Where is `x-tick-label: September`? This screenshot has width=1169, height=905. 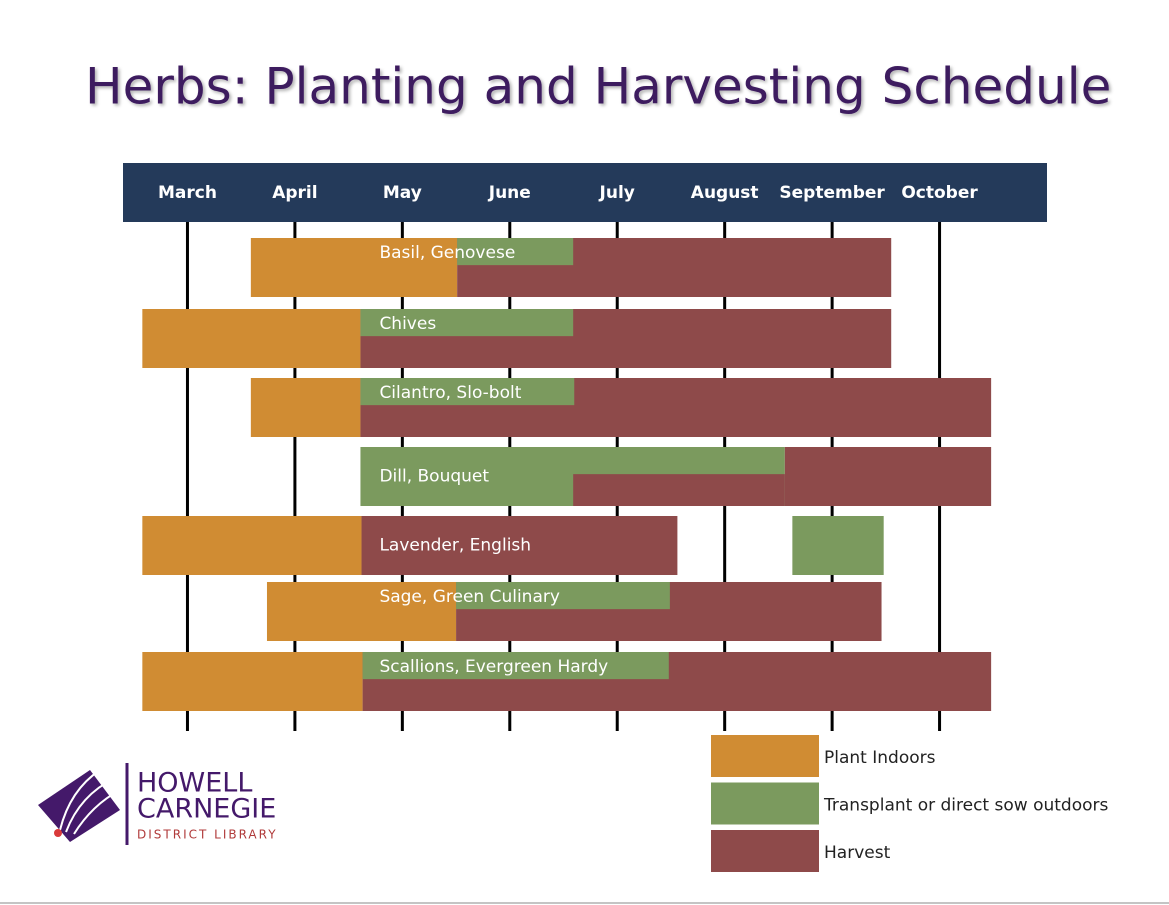
x-tick-label: September is located at coordinates (832, 193).